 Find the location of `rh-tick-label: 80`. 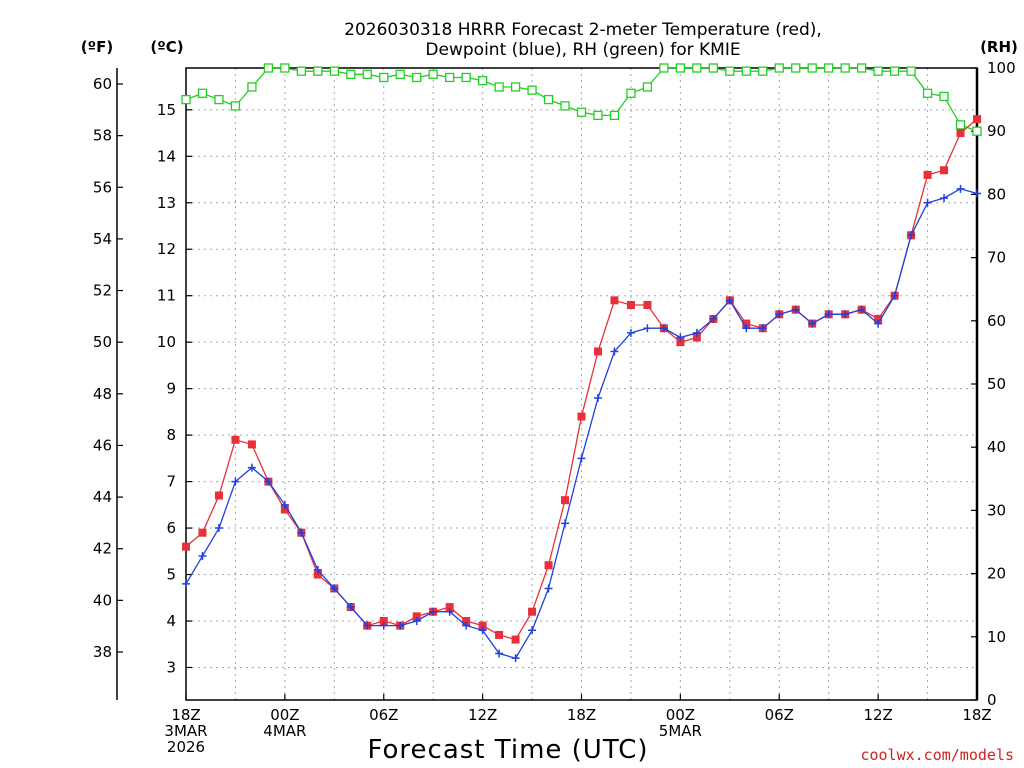

rh-tick-label: 80 is located at coordinates (996, 194).